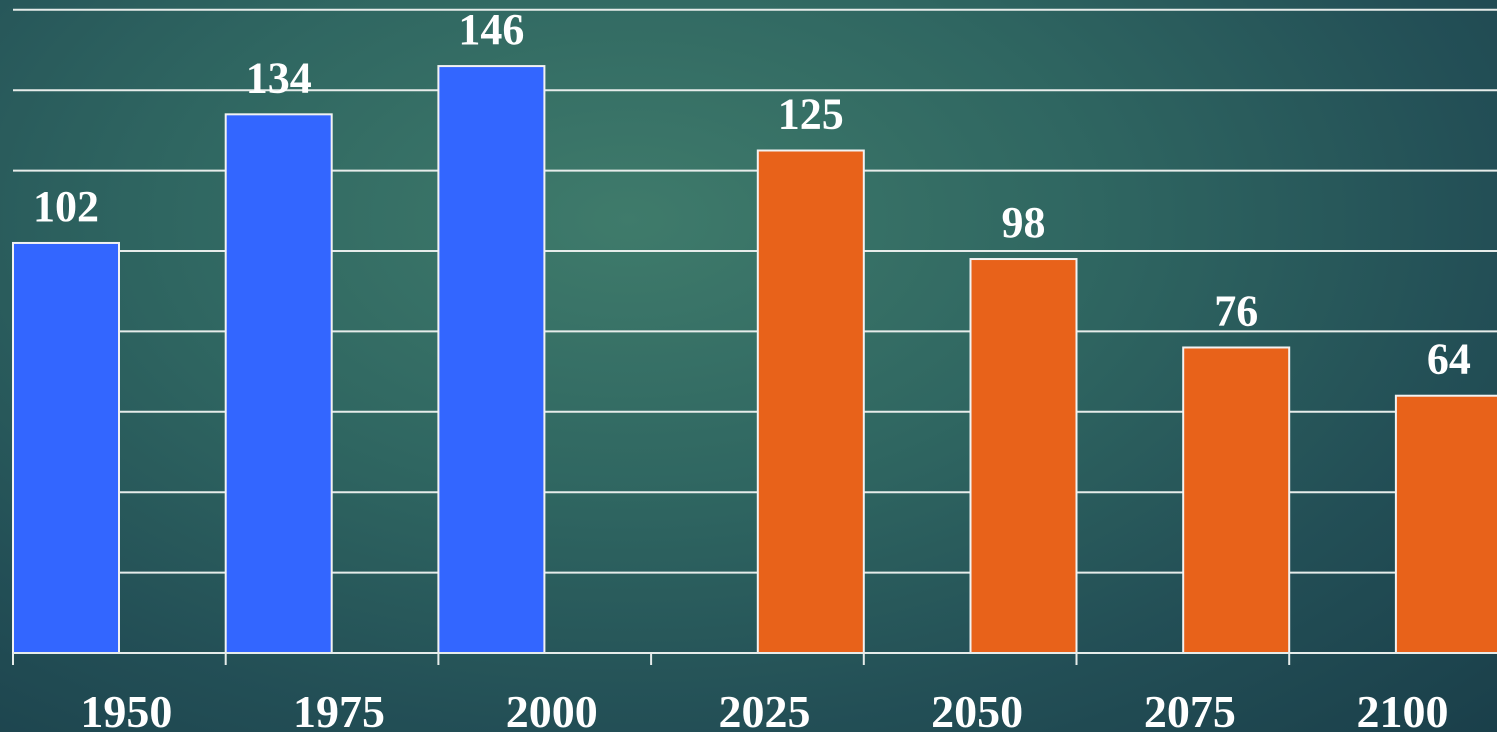 The height and width of the screenshot is (732, 1497). I want to click on bar-2025, so click(810, 401).